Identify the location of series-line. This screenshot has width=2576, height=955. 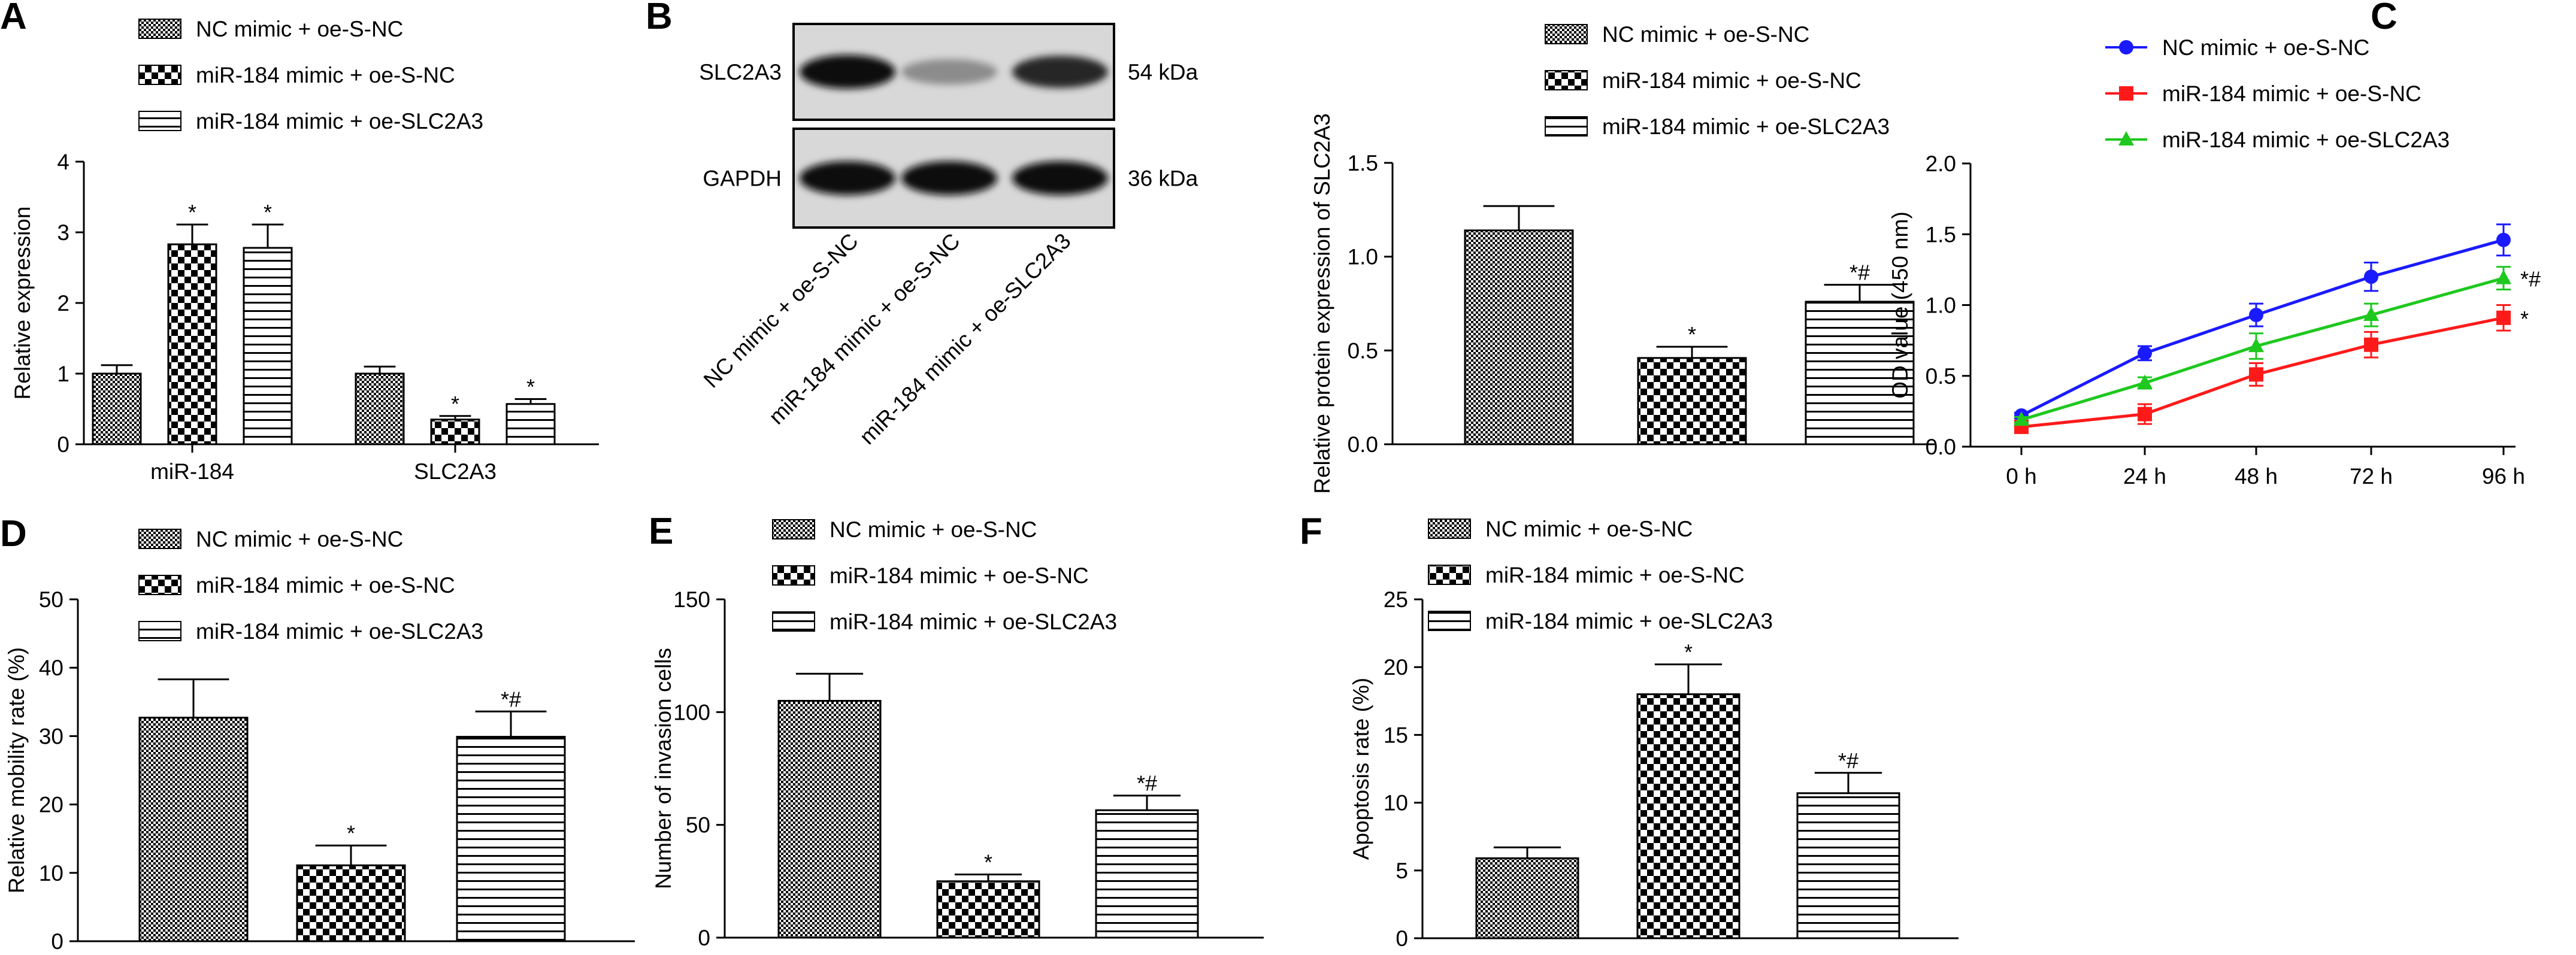
(2262, 349).